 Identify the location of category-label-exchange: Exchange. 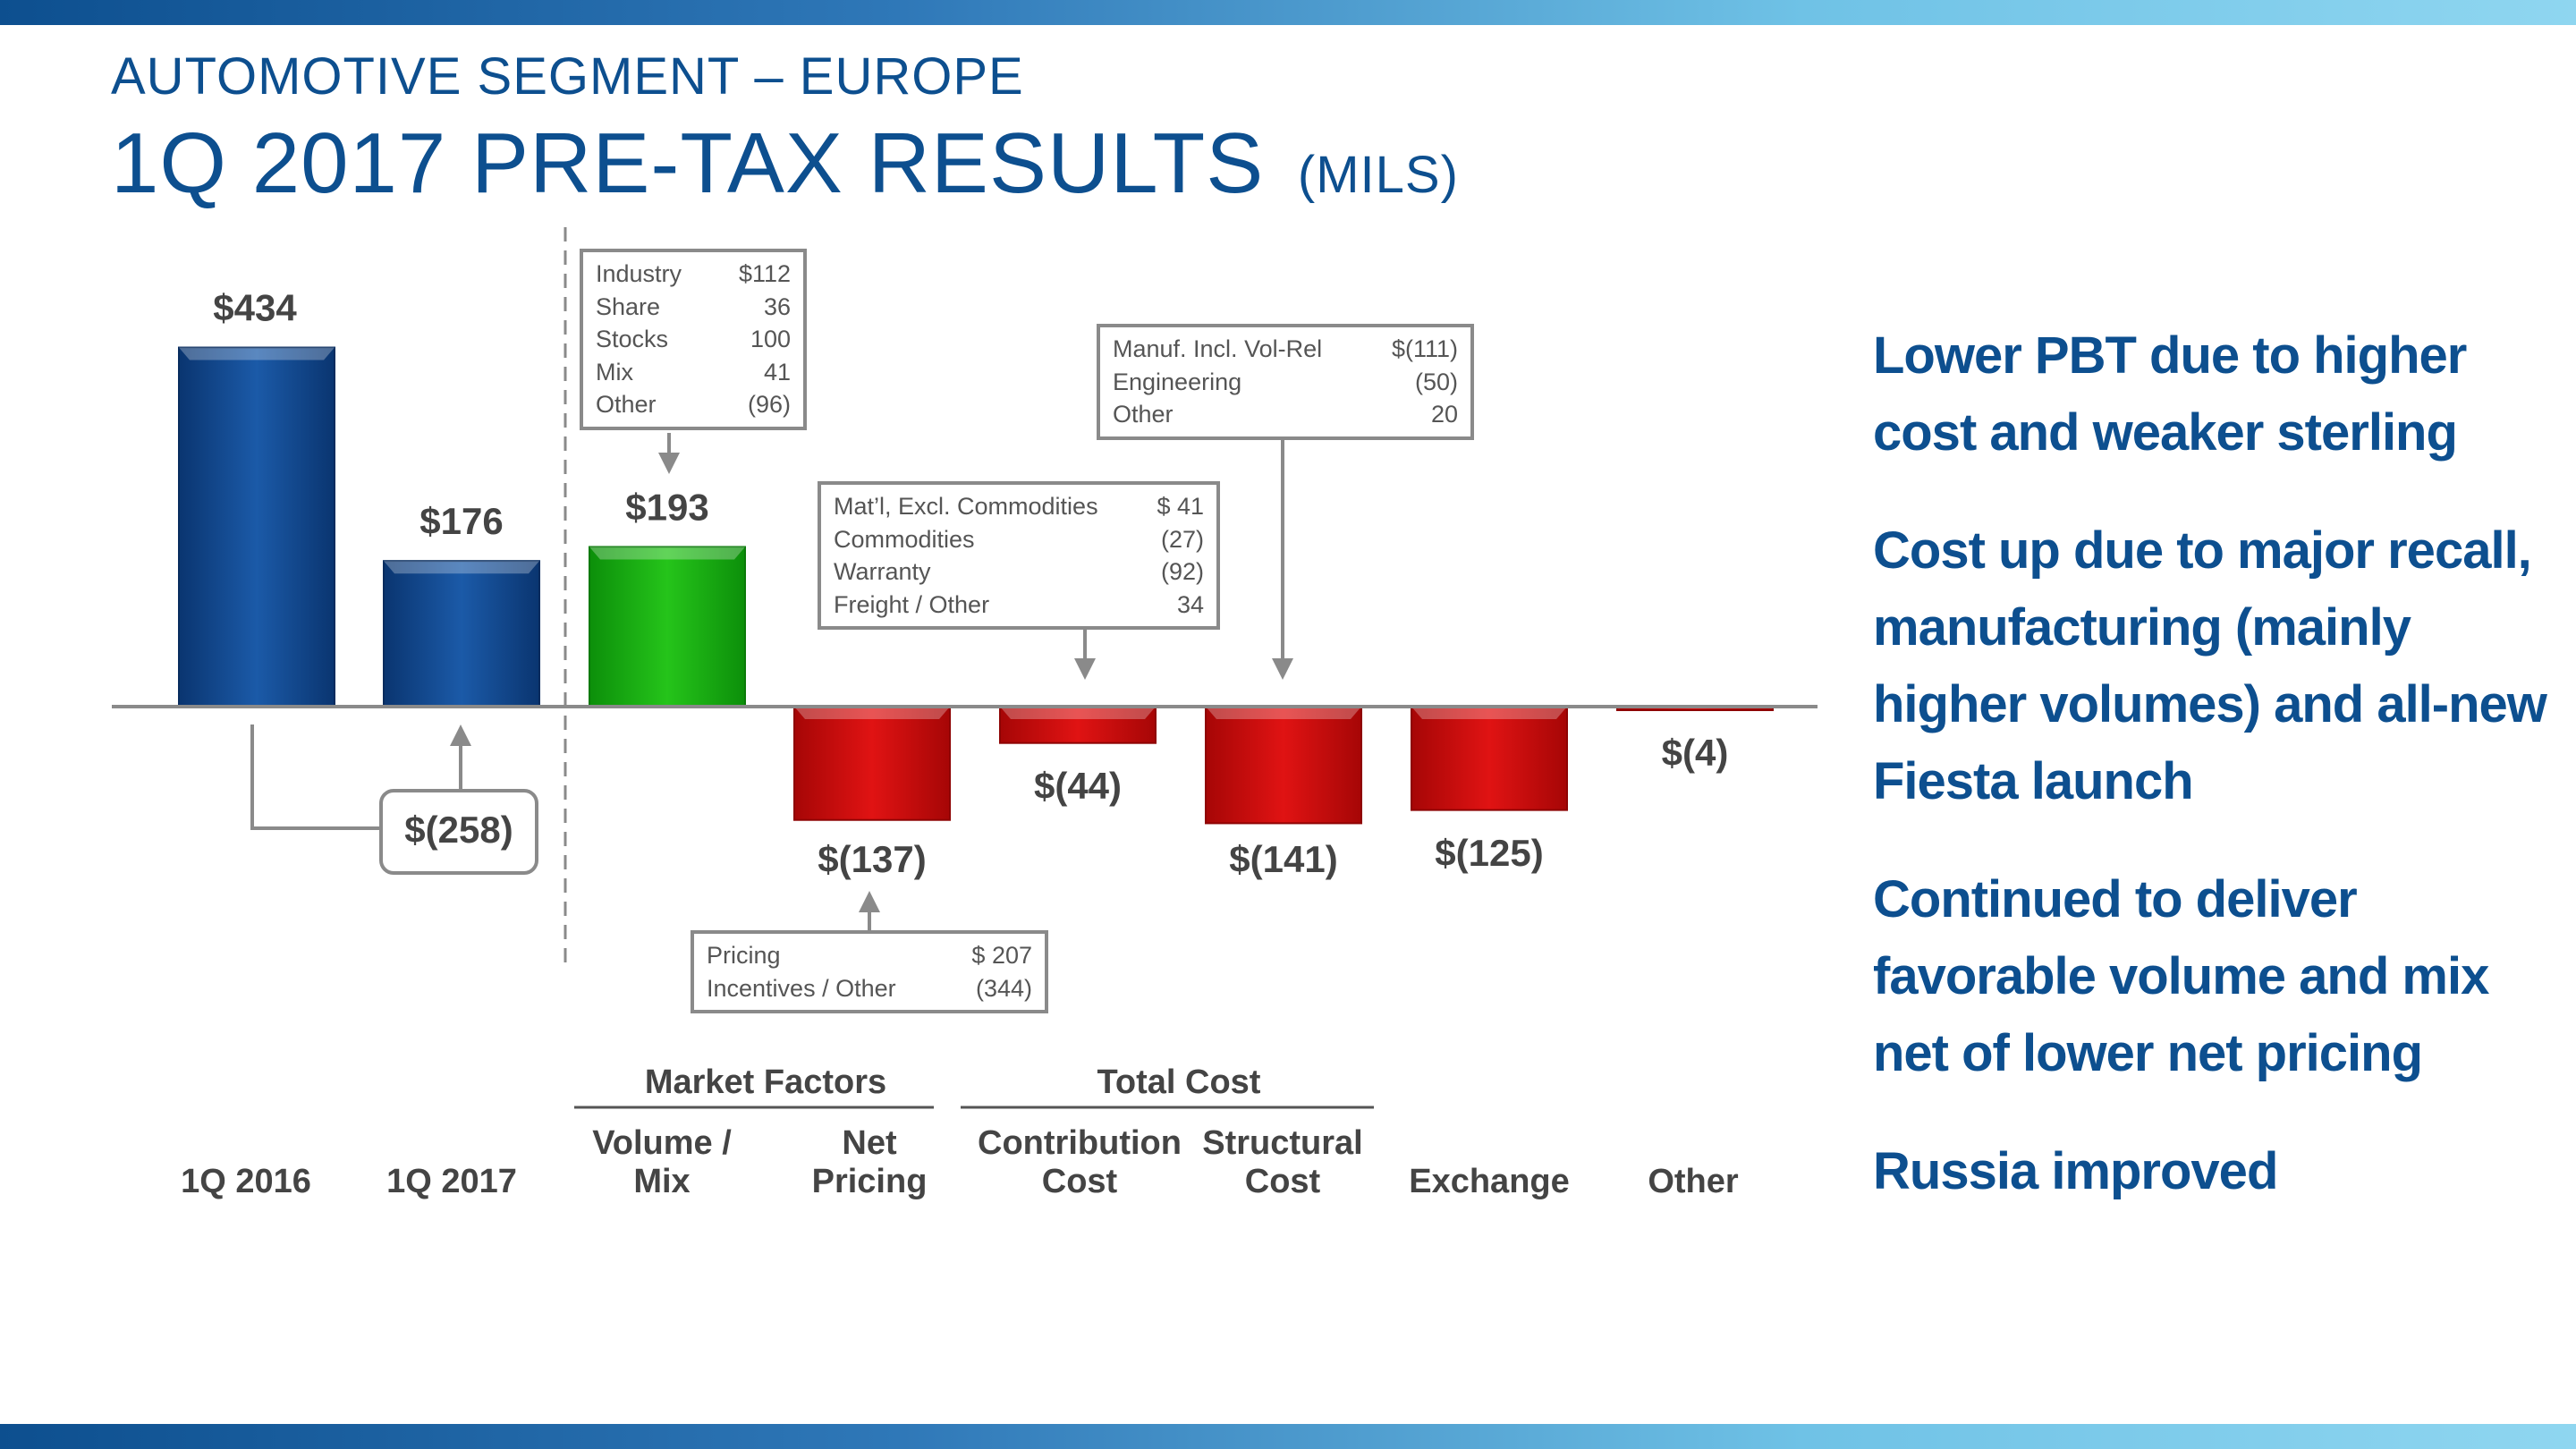
(1489, 1181).